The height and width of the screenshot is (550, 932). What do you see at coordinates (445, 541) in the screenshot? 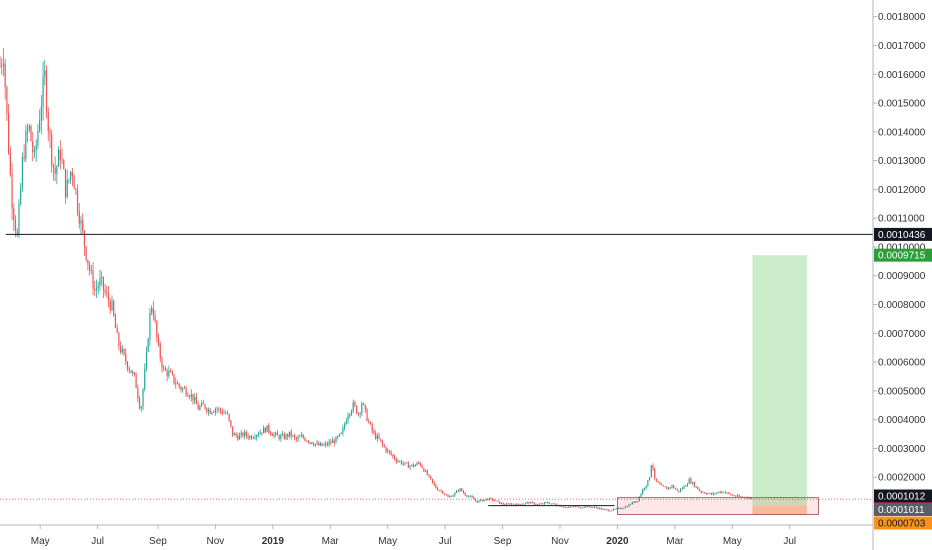
I see `time-tick-label: Jul` at bounding box center [445, 541].